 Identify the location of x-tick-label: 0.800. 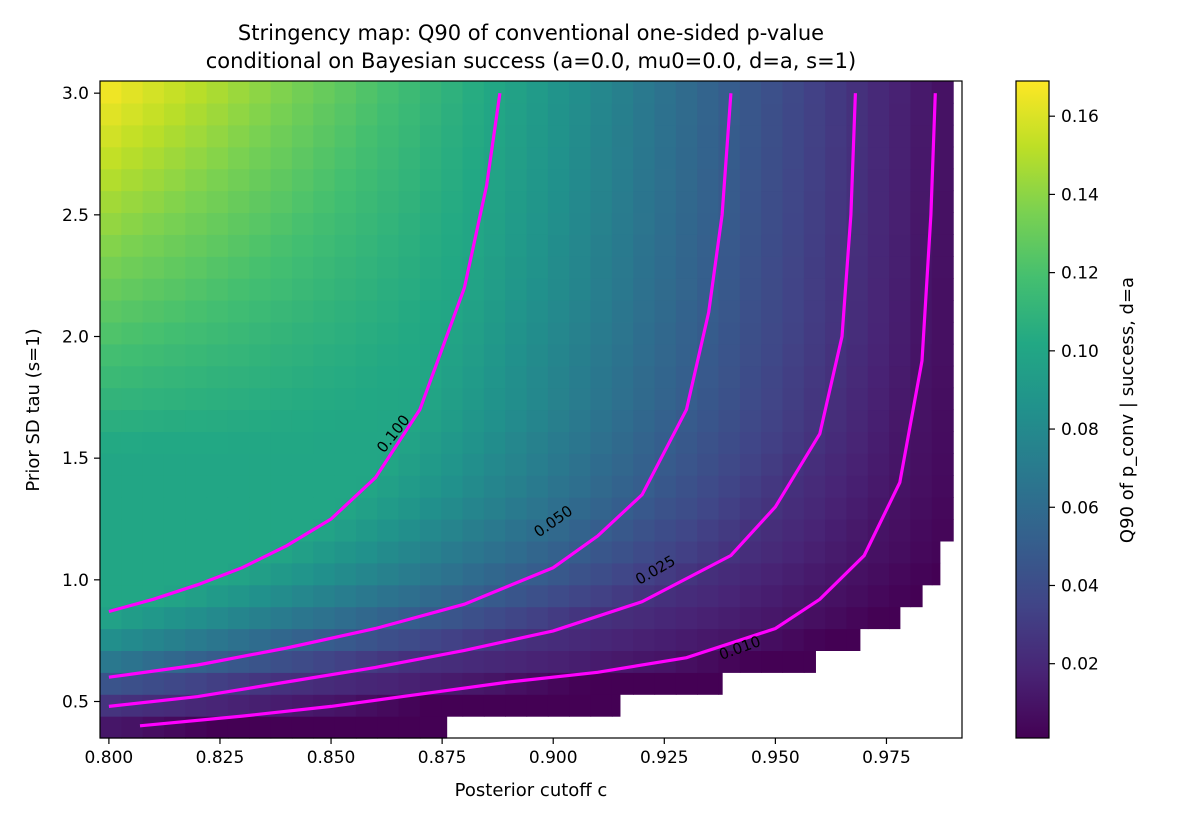
(109, 758).